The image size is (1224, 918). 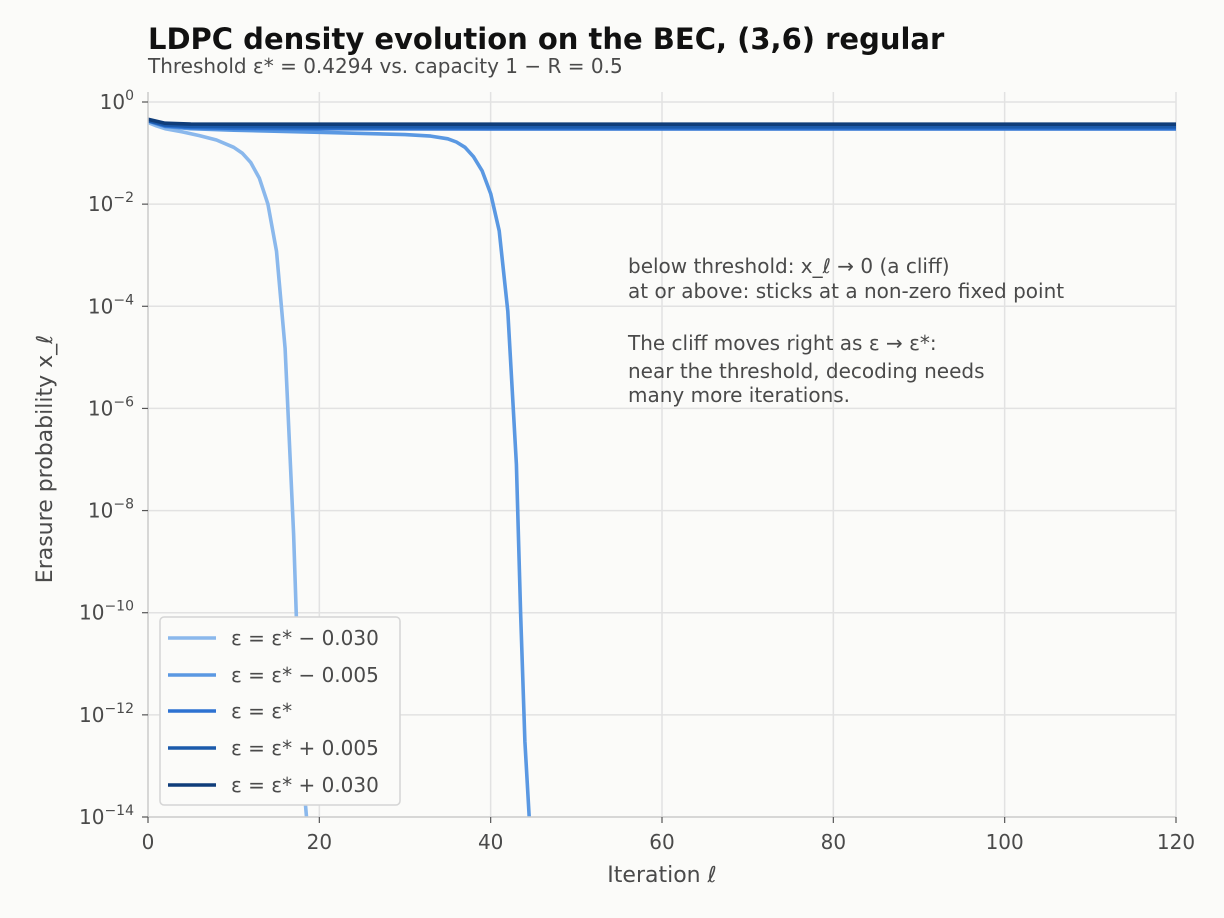 I want to click on series-line-eps-minus-0.030, so click(x=228, y=469).